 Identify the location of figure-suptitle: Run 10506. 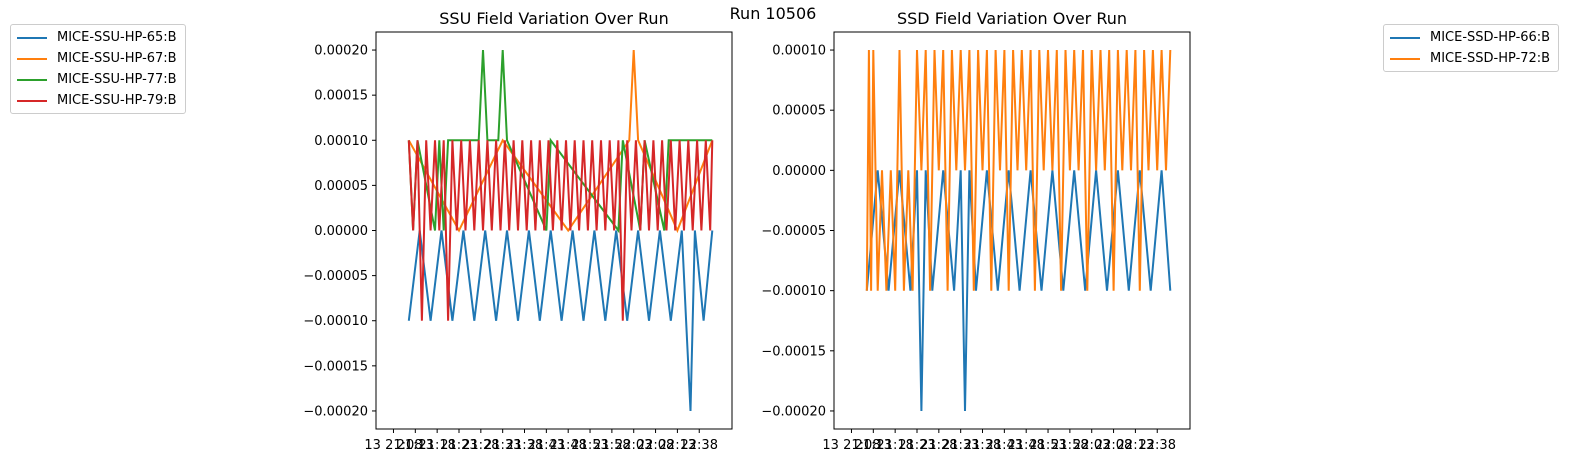
(773, 13).